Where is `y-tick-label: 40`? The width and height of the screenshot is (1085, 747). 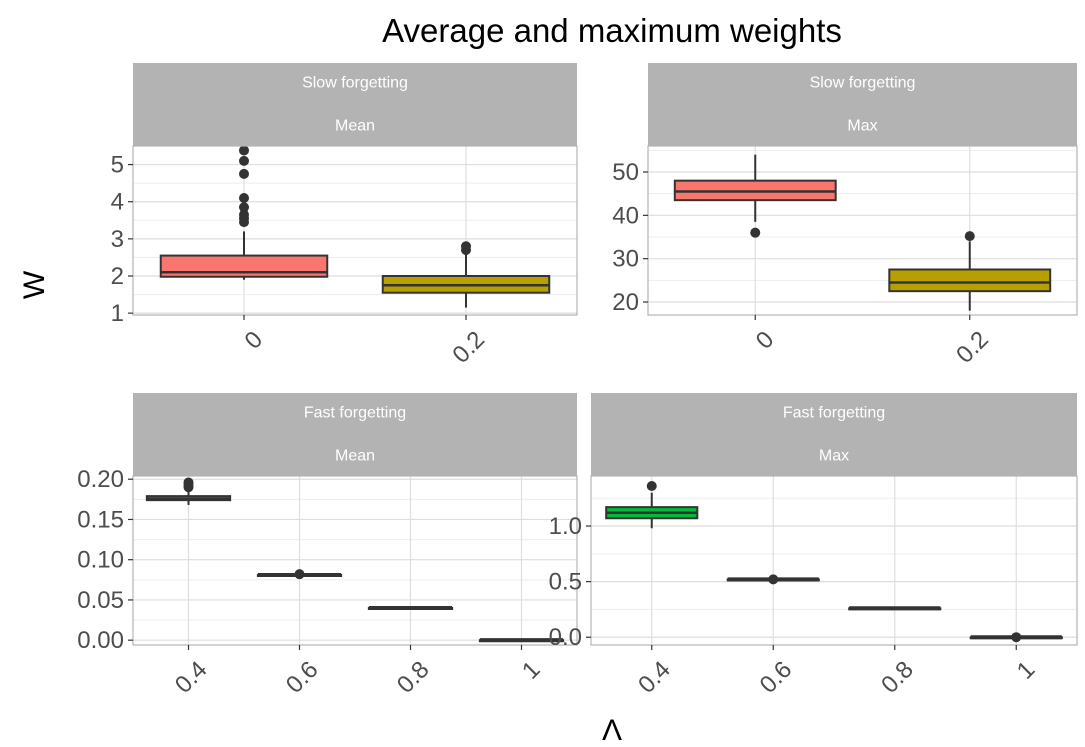
y-tick-label: 40 is located at coordinates (625, 215).